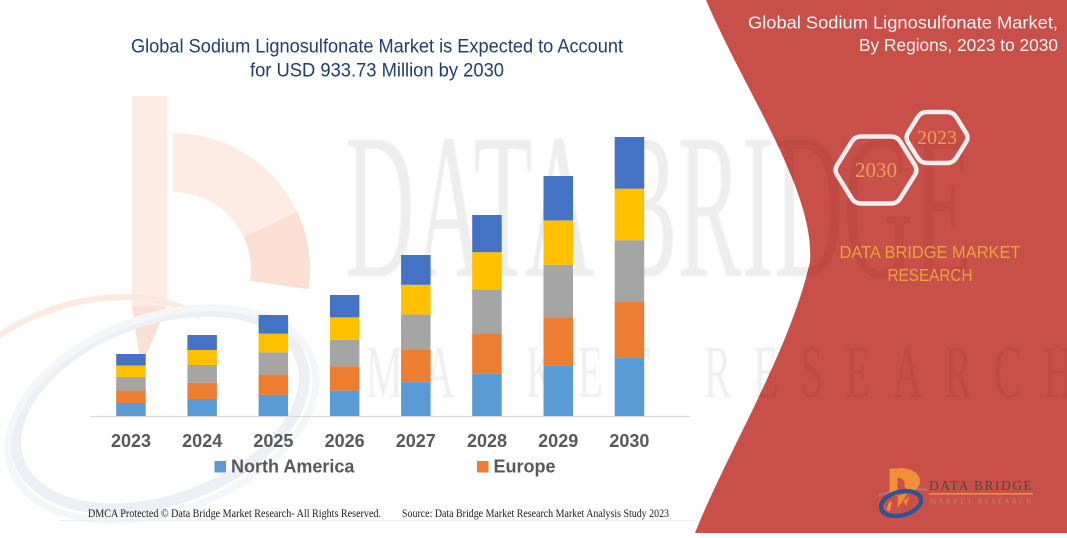  Describe the element at coordinates (903, 23) in the screenshot. I see `svg-text:Global Sodium Lignosulfonate M: Global Sodium Lignosulfonate Market,` at that location.